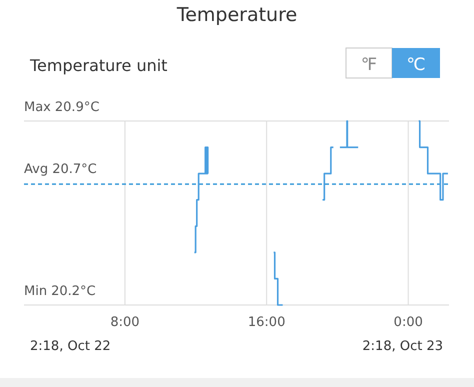 This screenshot has width=474, height=387. What do you see at coordinates (70, 346) in the screenshot?
I see `text: 2:18, Oct 22` at bounding box center [70, 346].